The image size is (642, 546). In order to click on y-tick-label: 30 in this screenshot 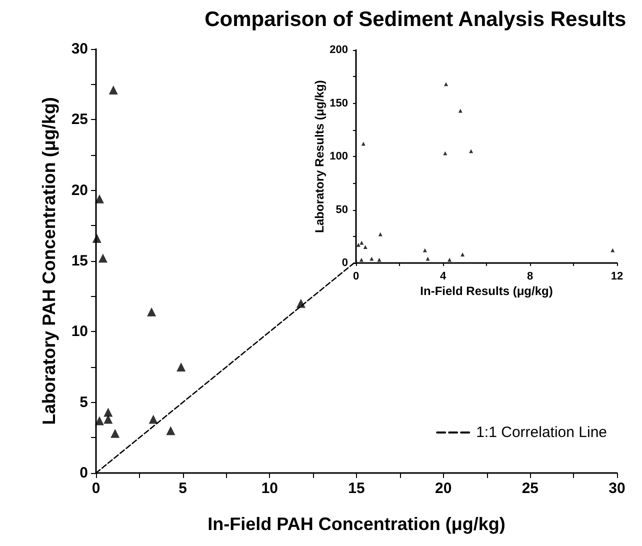, I will do `click(79, 49)`.